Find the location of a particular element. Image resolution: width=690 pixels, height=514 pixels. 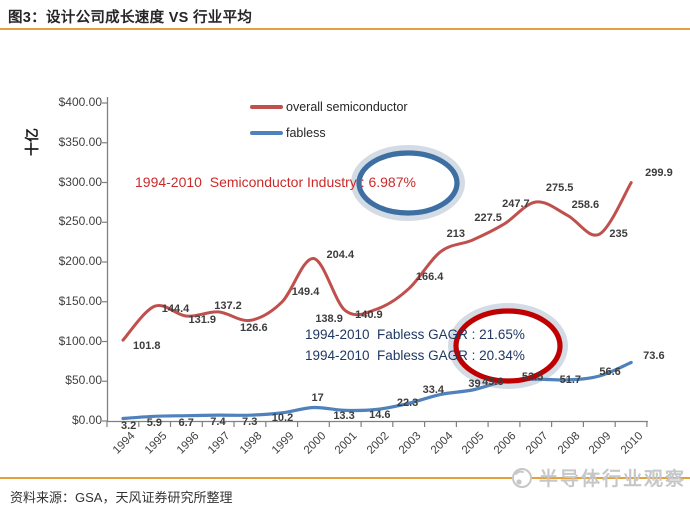

data-label-fabless: 7.4 is located at coordinates (218, 422).